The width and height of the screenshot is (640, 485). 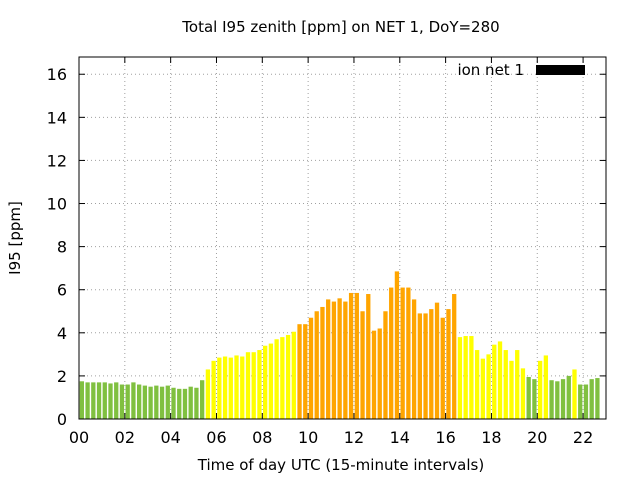 What do you see at coordinates (170, 437) in the screenshot?
I see `x-tick-label: 04` at bounding box center [170, 437].